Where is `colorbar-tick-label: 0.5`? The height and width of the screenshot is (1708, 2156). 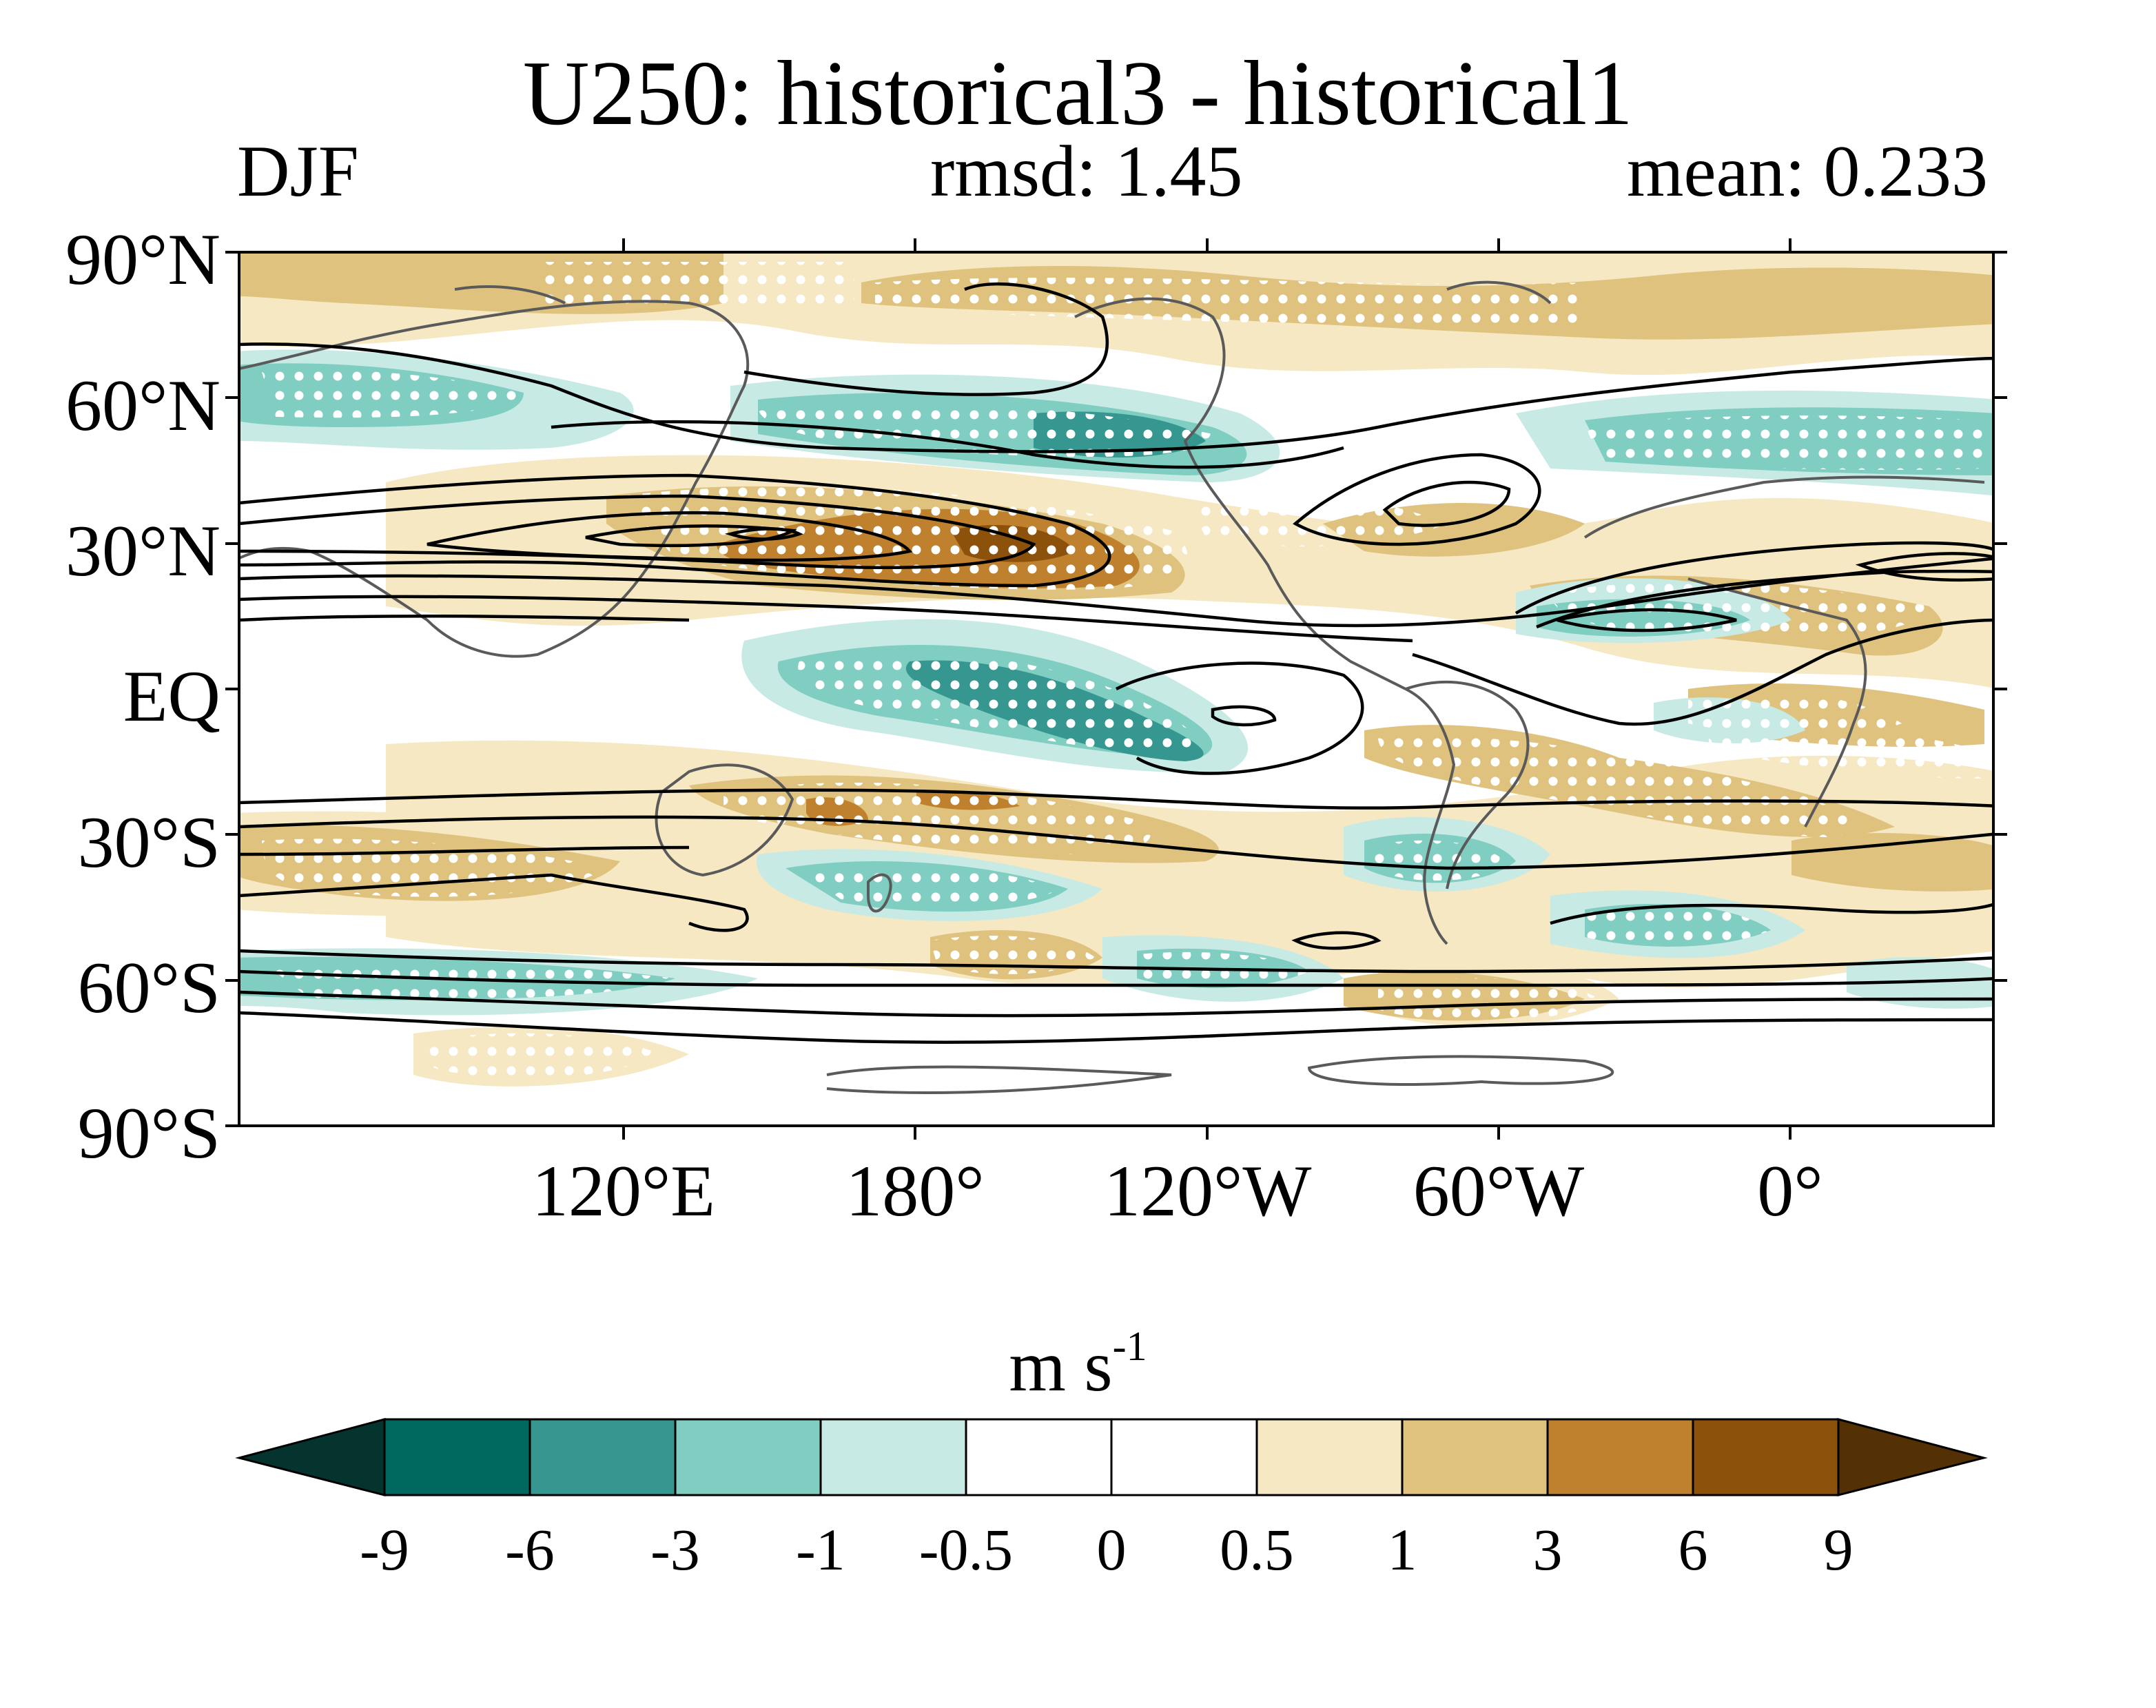 colorbar-tick-label: 0.5 is located at coordinates (1257, 1549).